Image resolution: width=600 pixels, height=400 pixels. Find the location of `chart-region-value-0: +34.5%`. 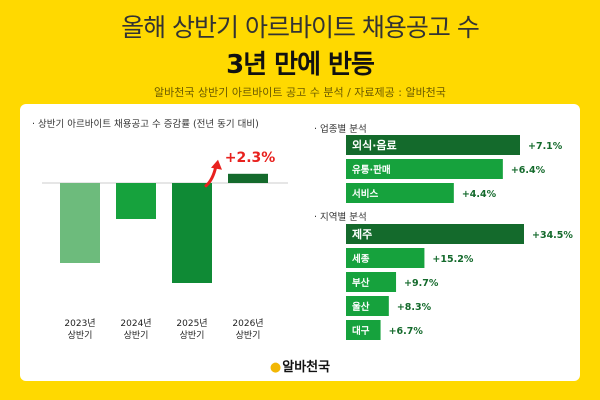

chart-region-value-0: +34.5% is located at coordinates (552, 235).